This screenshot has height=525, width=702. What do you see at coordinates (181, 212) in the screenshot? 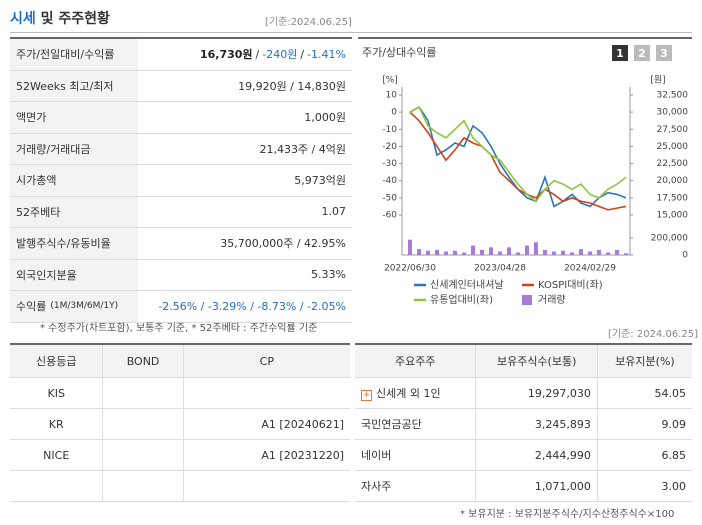
I see `price-row: 52주베타 1.07` at bounding box center [181, 212].